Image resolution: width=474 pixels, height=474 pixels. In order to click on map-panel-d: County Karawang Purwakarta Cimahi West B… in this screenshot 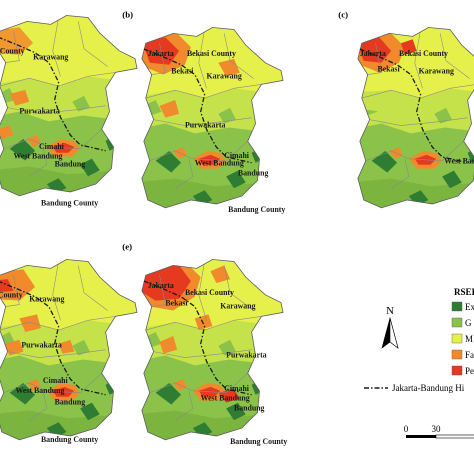, I will do `click(69, 351)`.